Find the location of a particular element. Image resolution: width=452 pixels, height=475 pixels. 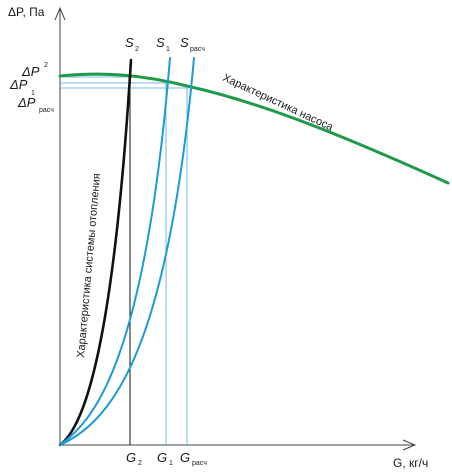

curve-label-sub: 1 is located at coordinates (168, 49).